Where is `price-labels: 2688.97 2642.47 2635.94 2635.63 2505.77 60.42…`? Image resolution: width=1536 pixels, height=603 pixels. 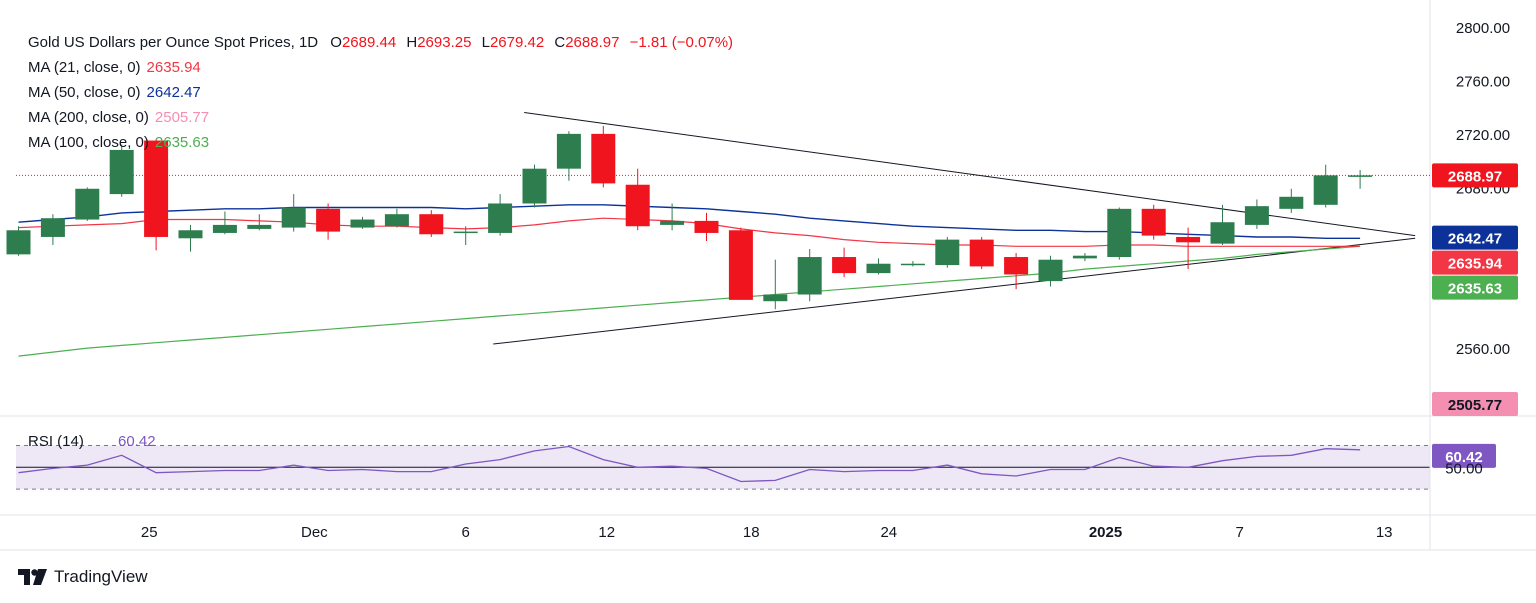 price-labels: 2688.97 2642.47 2635.94 2635.63 2505.77 60.42… is located at coordinates (1475, 320).